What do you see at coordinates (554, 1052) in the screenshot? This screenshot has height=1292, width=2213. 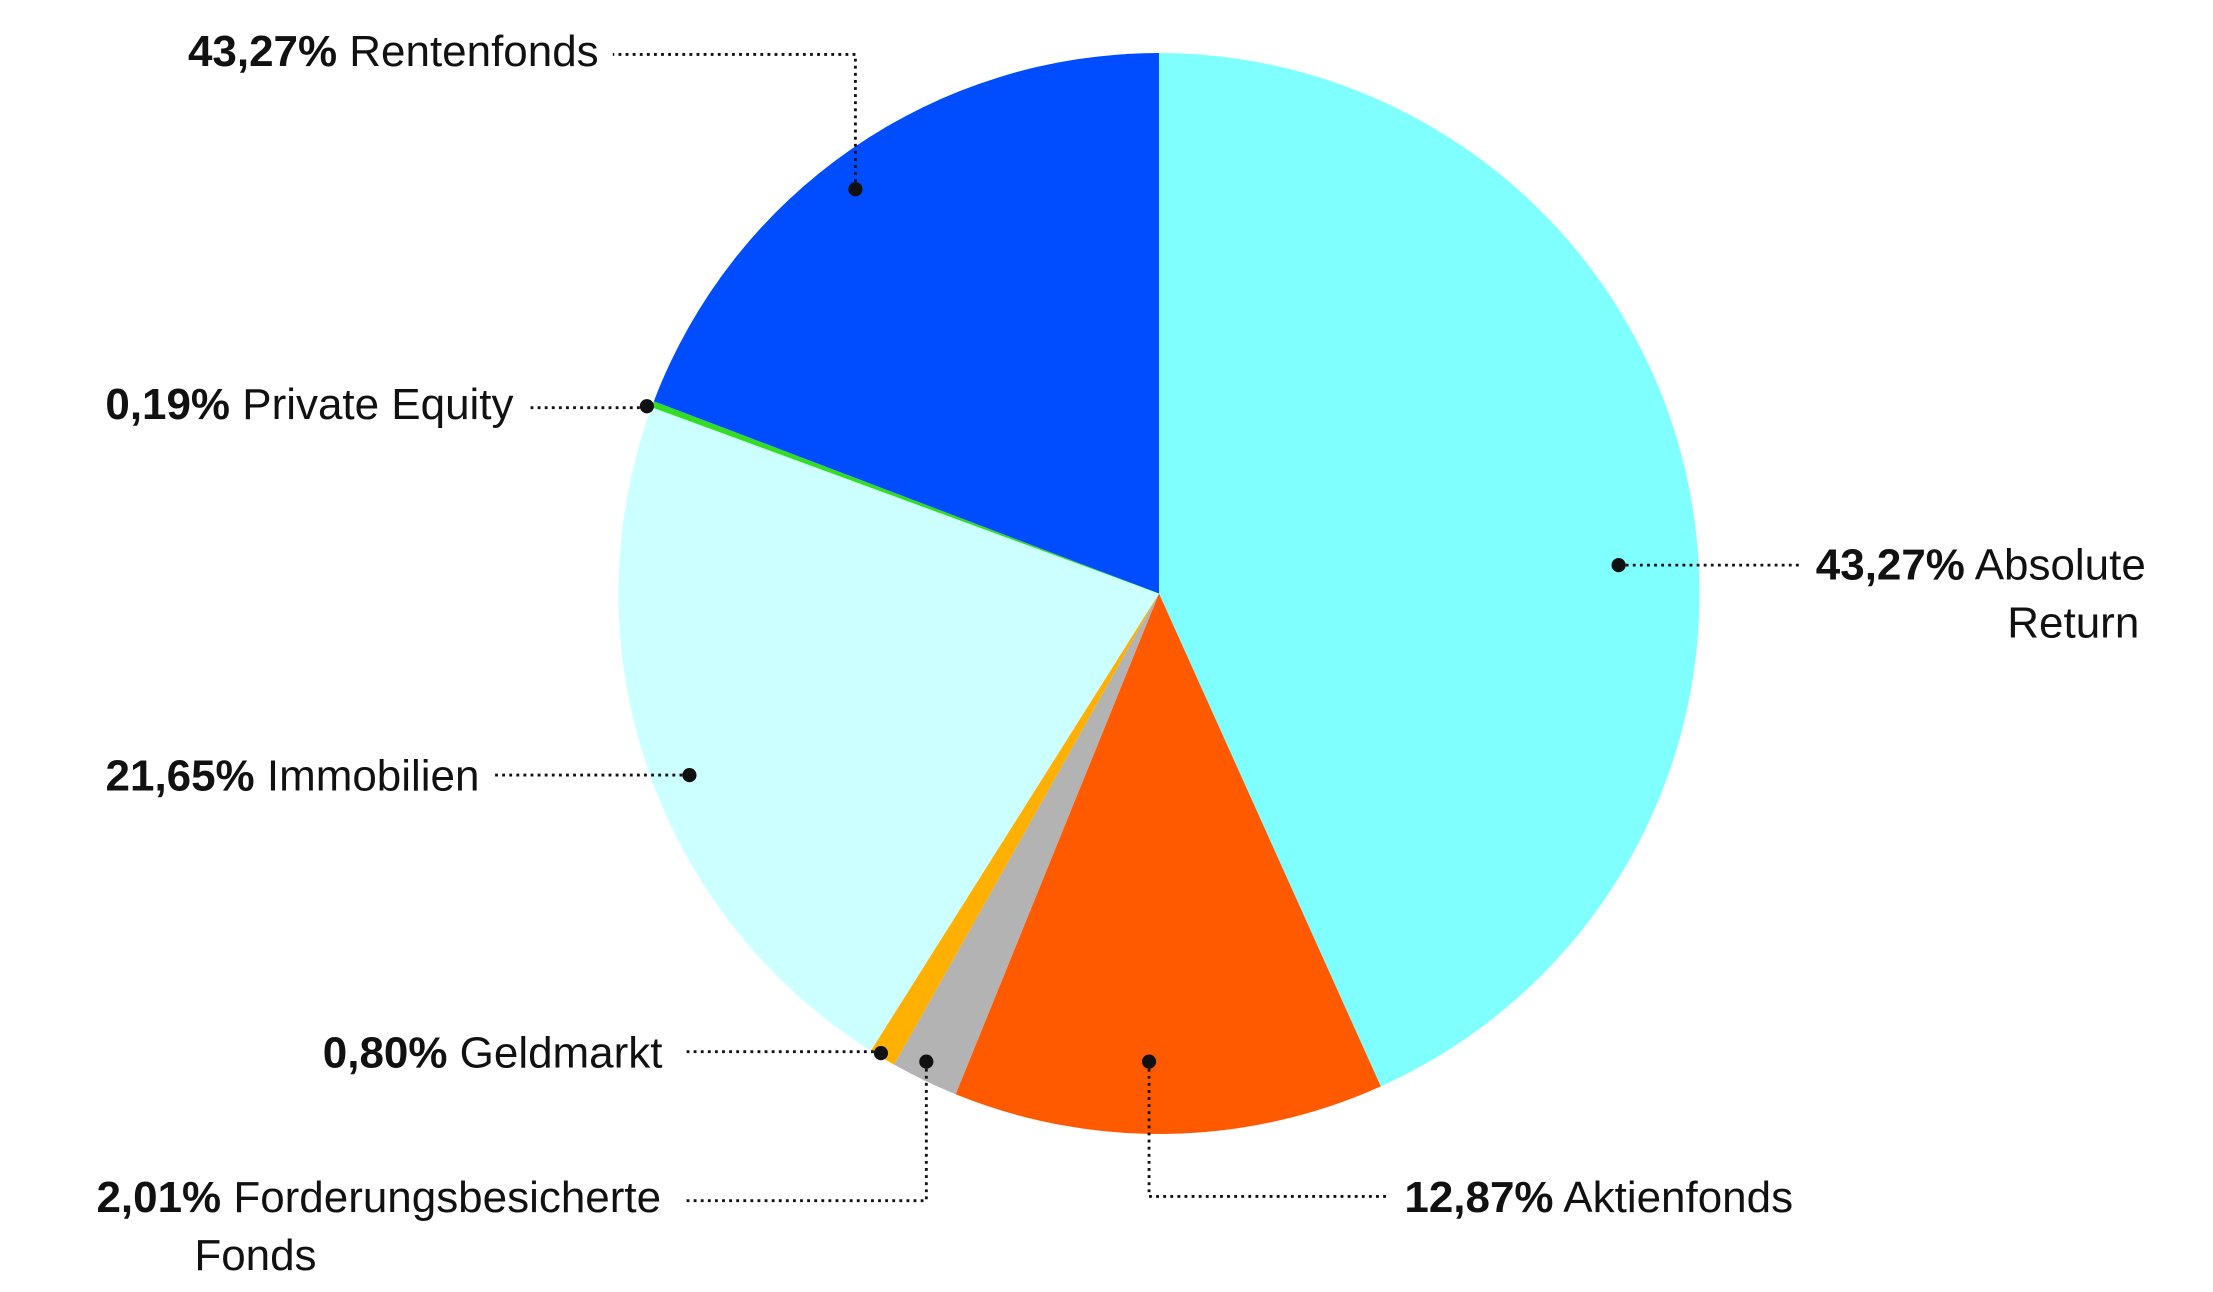 I see `category-label: Geldmarkt` at bounding box center [554, 1052].